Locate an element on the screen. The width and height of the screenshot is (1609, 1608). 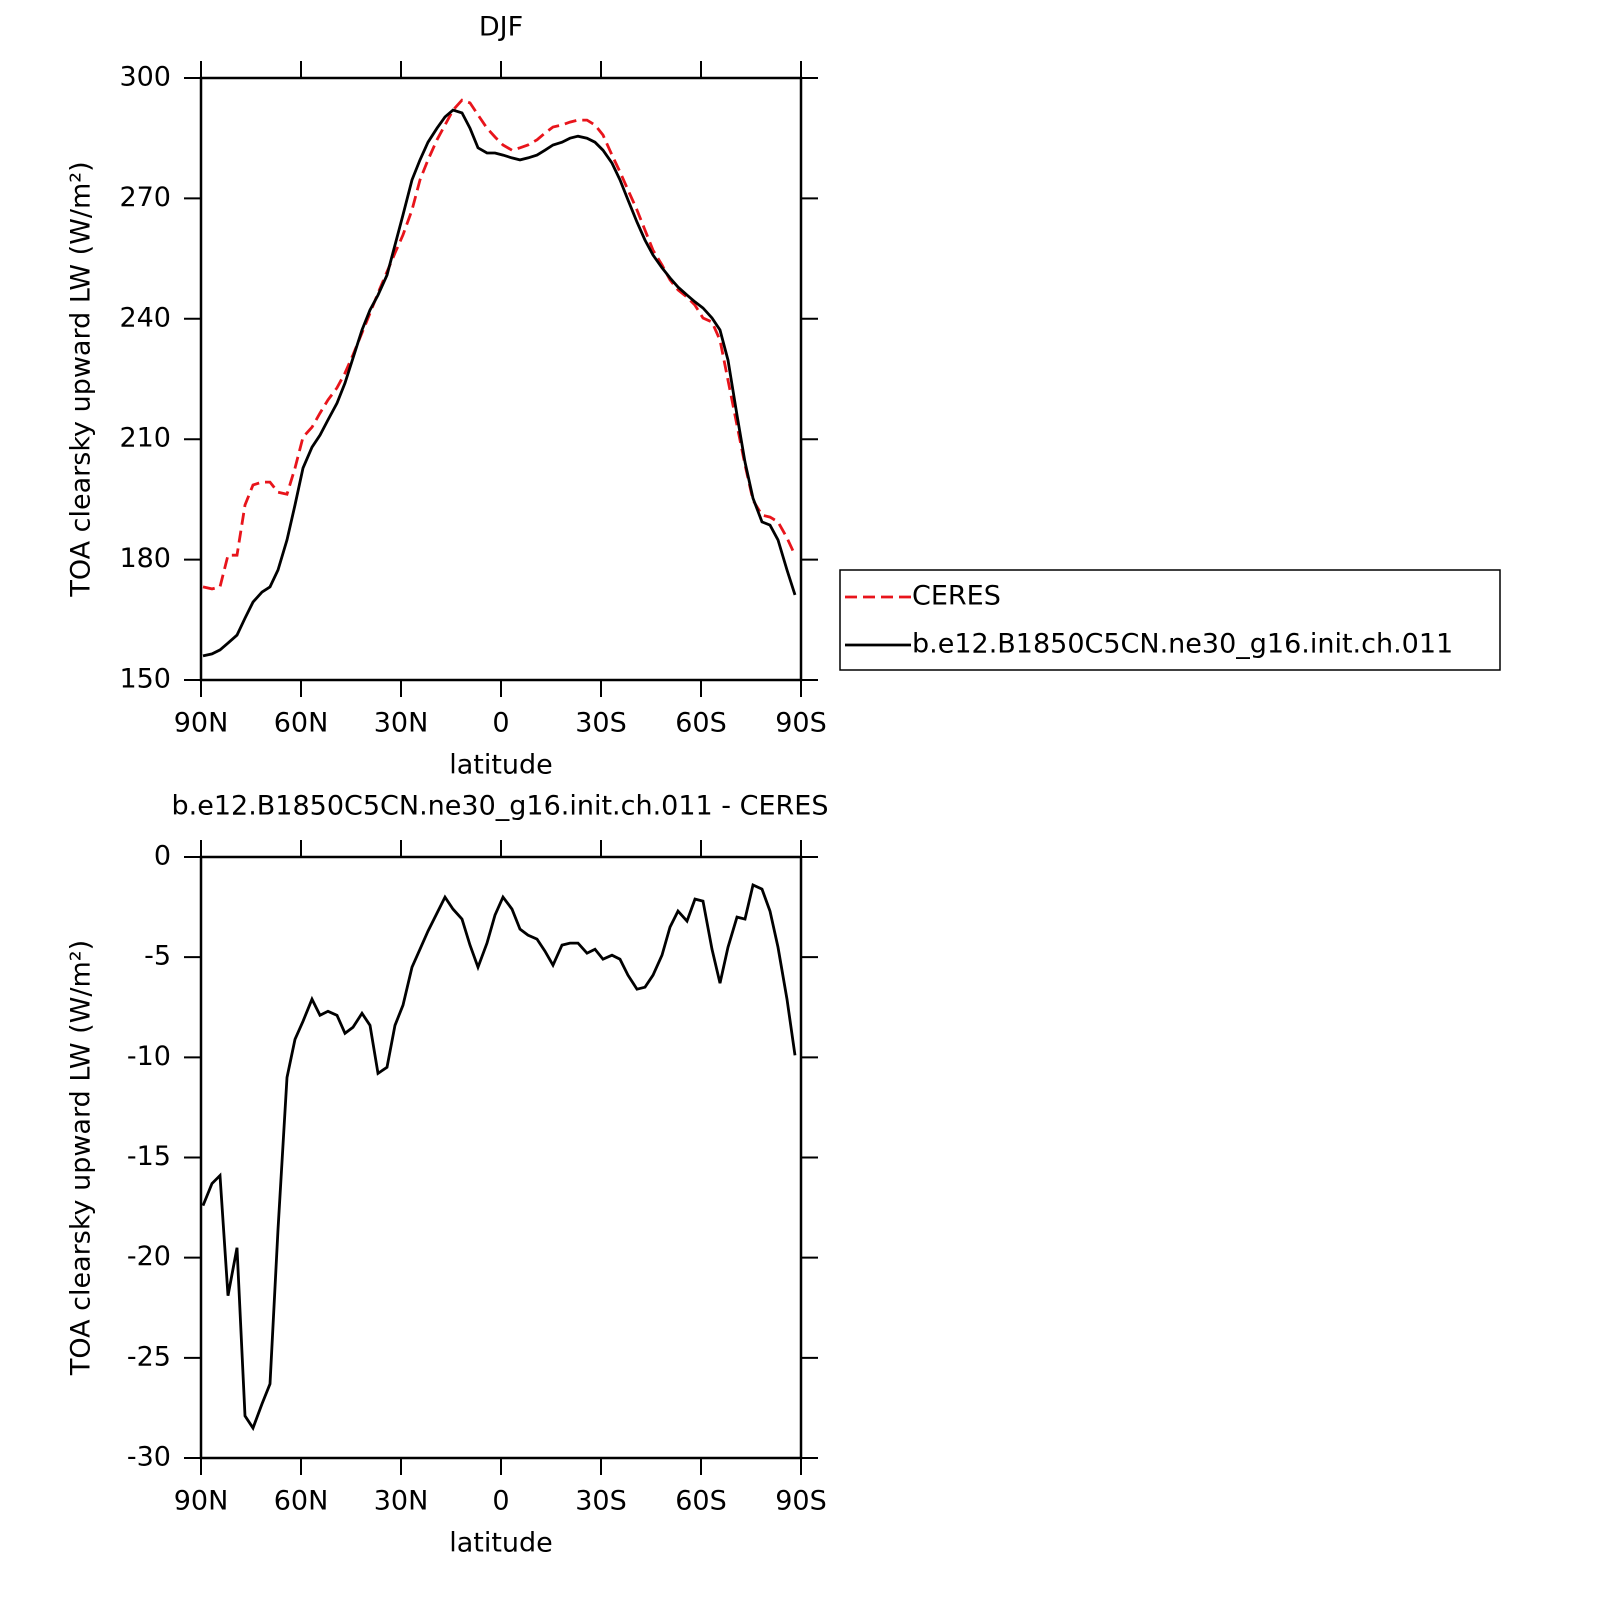
y-tick-label: 210 is located at coordinates (145, 438).